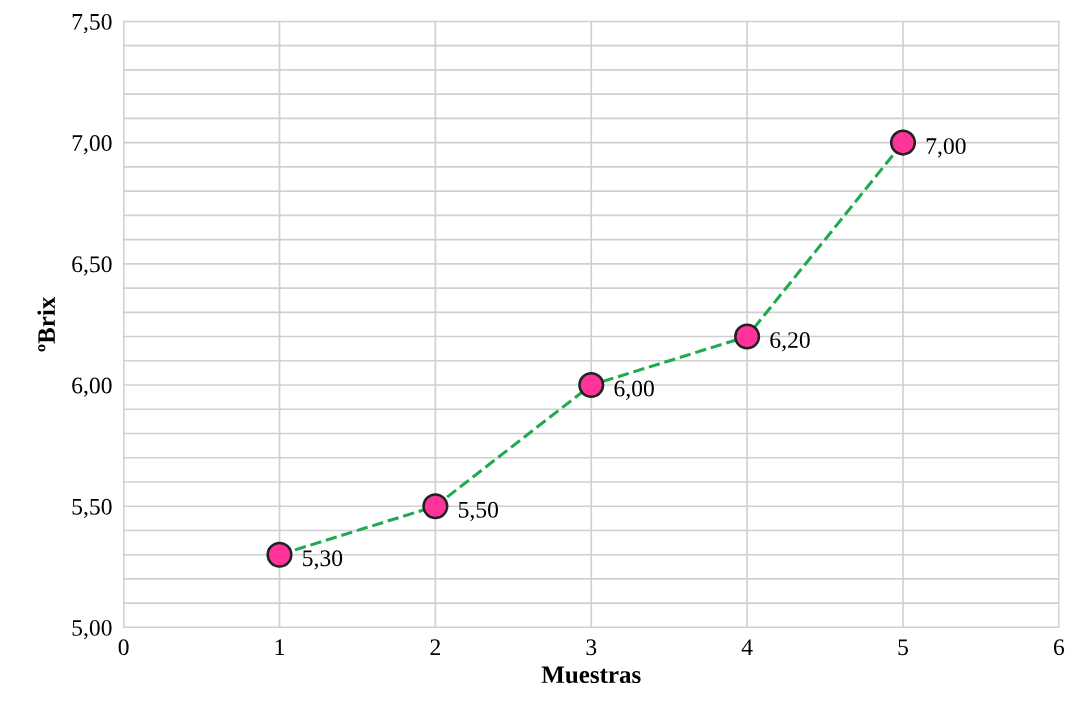 The height and width of the screenshot is (713, 1075). What do you see at coordinates (92, 508) in the screenshot?
I see `y-tick-label: 5,50` at bounding box center [92, 508].